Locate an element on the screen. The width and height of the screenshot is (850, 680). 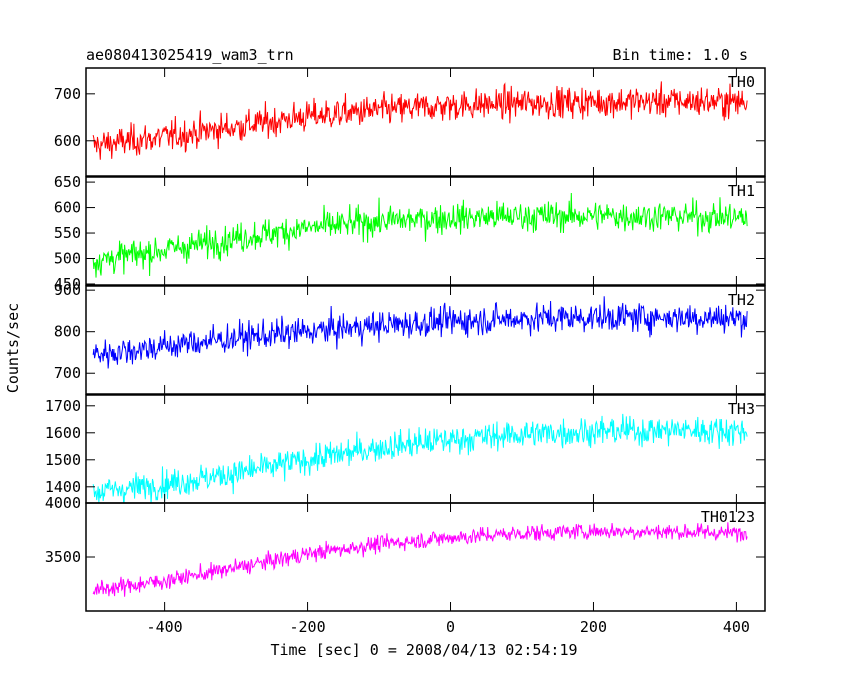
panel-th1: 450 500 550 600 650 TH1 is located at coordinates (410, 233).